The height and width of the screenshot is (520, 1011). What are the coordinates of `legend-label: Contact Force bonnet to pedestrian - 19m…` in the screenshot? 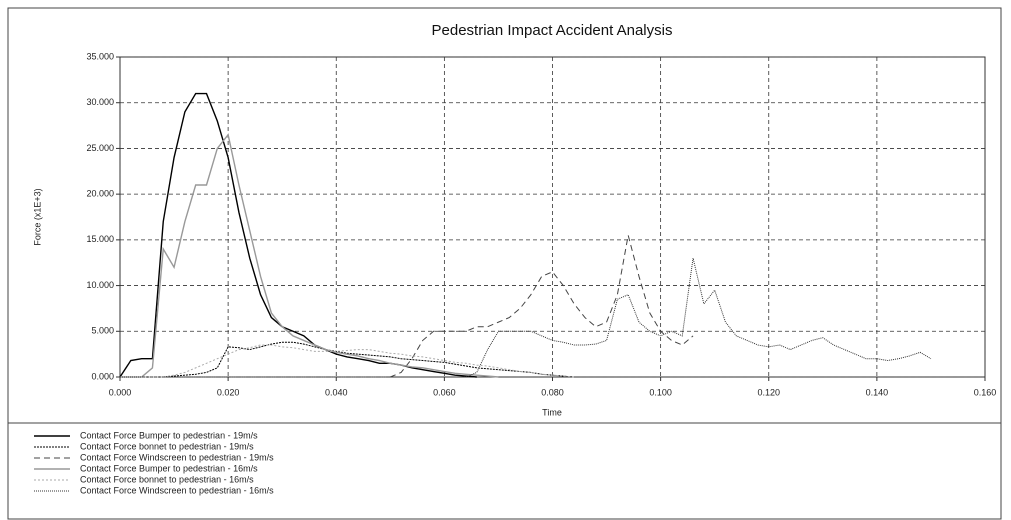 It's located at (167, 446).